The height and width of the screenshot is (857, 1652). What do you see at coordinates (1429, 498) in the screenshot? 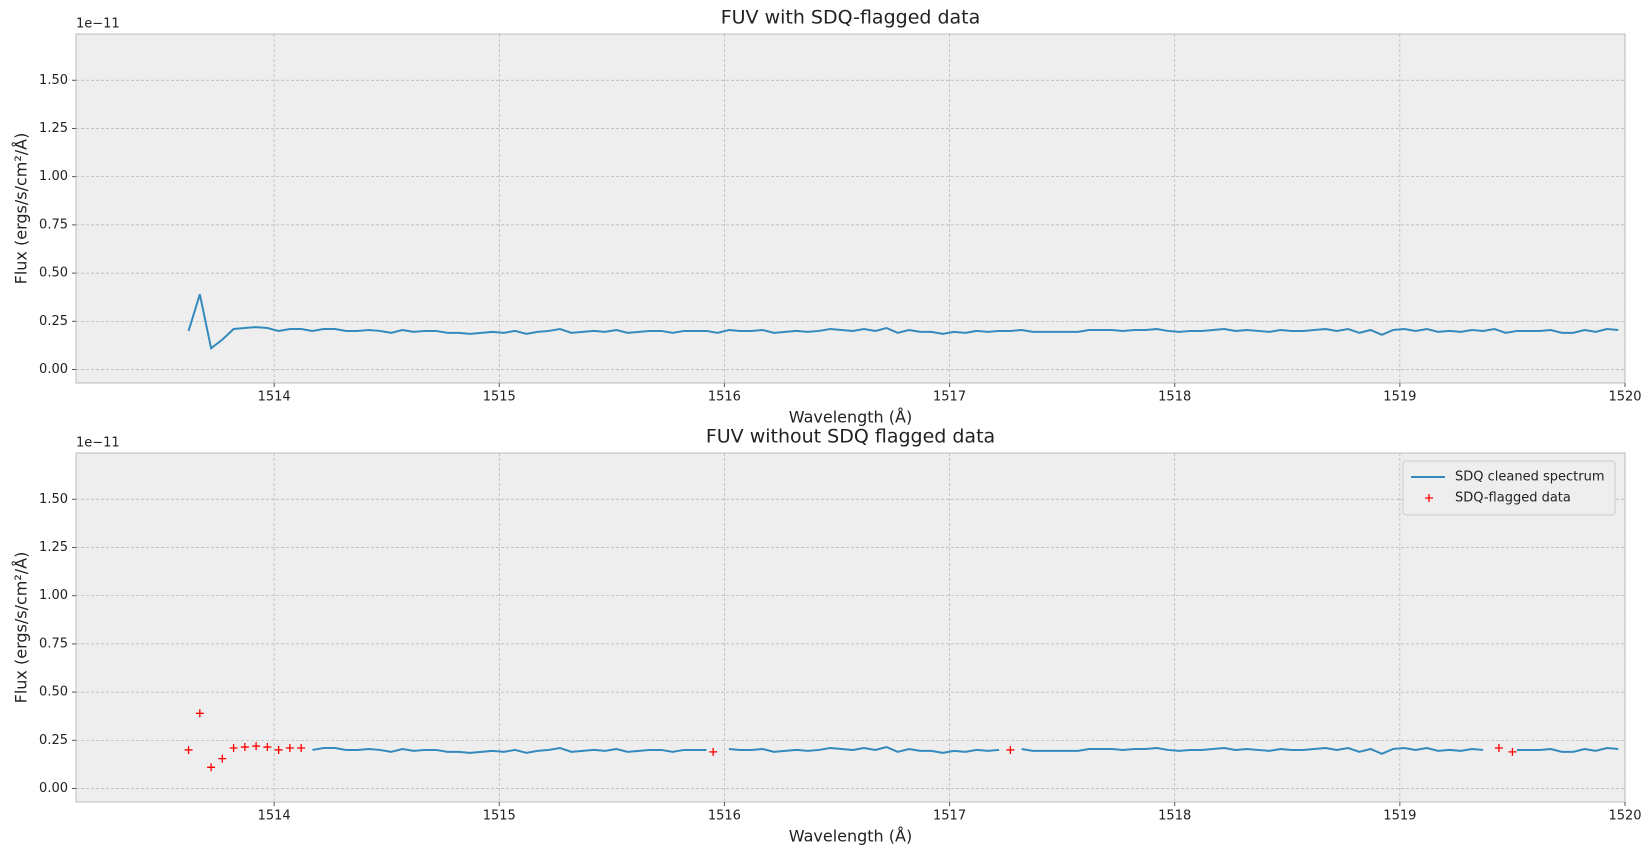
I see `legend-marker` at bounding box center [1429, 498].